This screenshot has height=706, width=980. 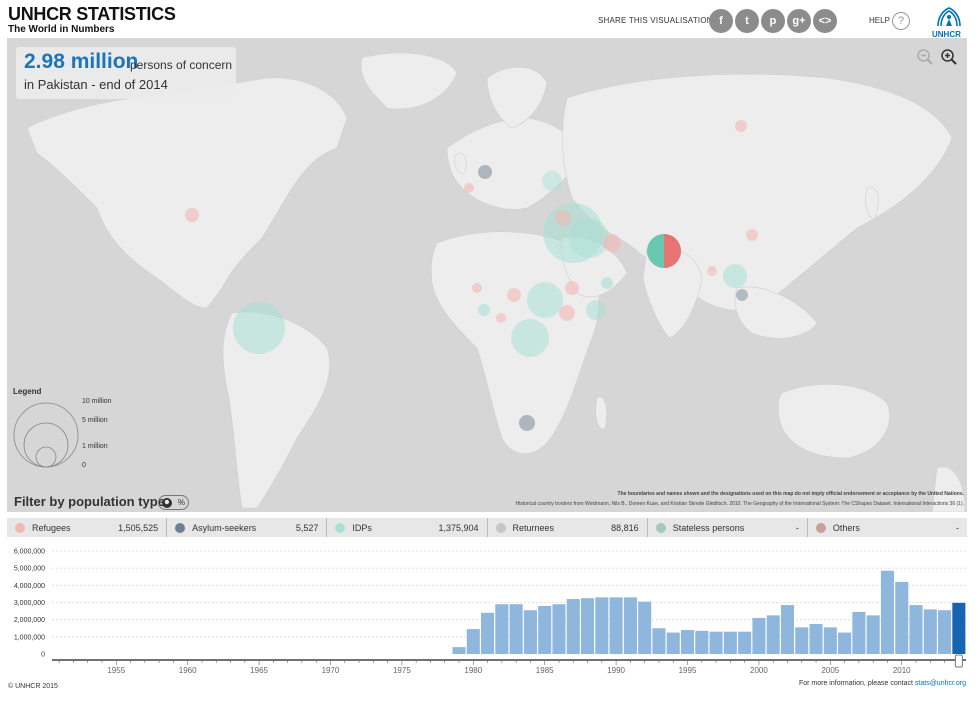 I want to click on bar-2009, so click(x=887, y=612).